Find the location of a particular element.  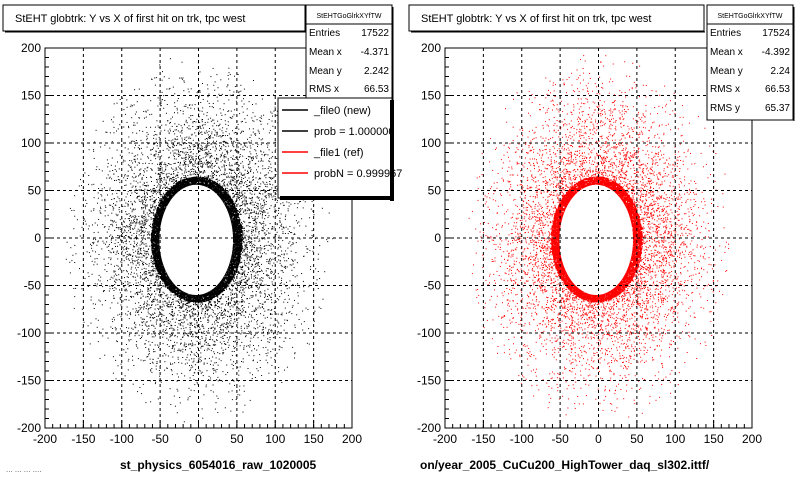

footer-left: st_physics_6054016_raw_1020005 is located at coordinates (218, 465).